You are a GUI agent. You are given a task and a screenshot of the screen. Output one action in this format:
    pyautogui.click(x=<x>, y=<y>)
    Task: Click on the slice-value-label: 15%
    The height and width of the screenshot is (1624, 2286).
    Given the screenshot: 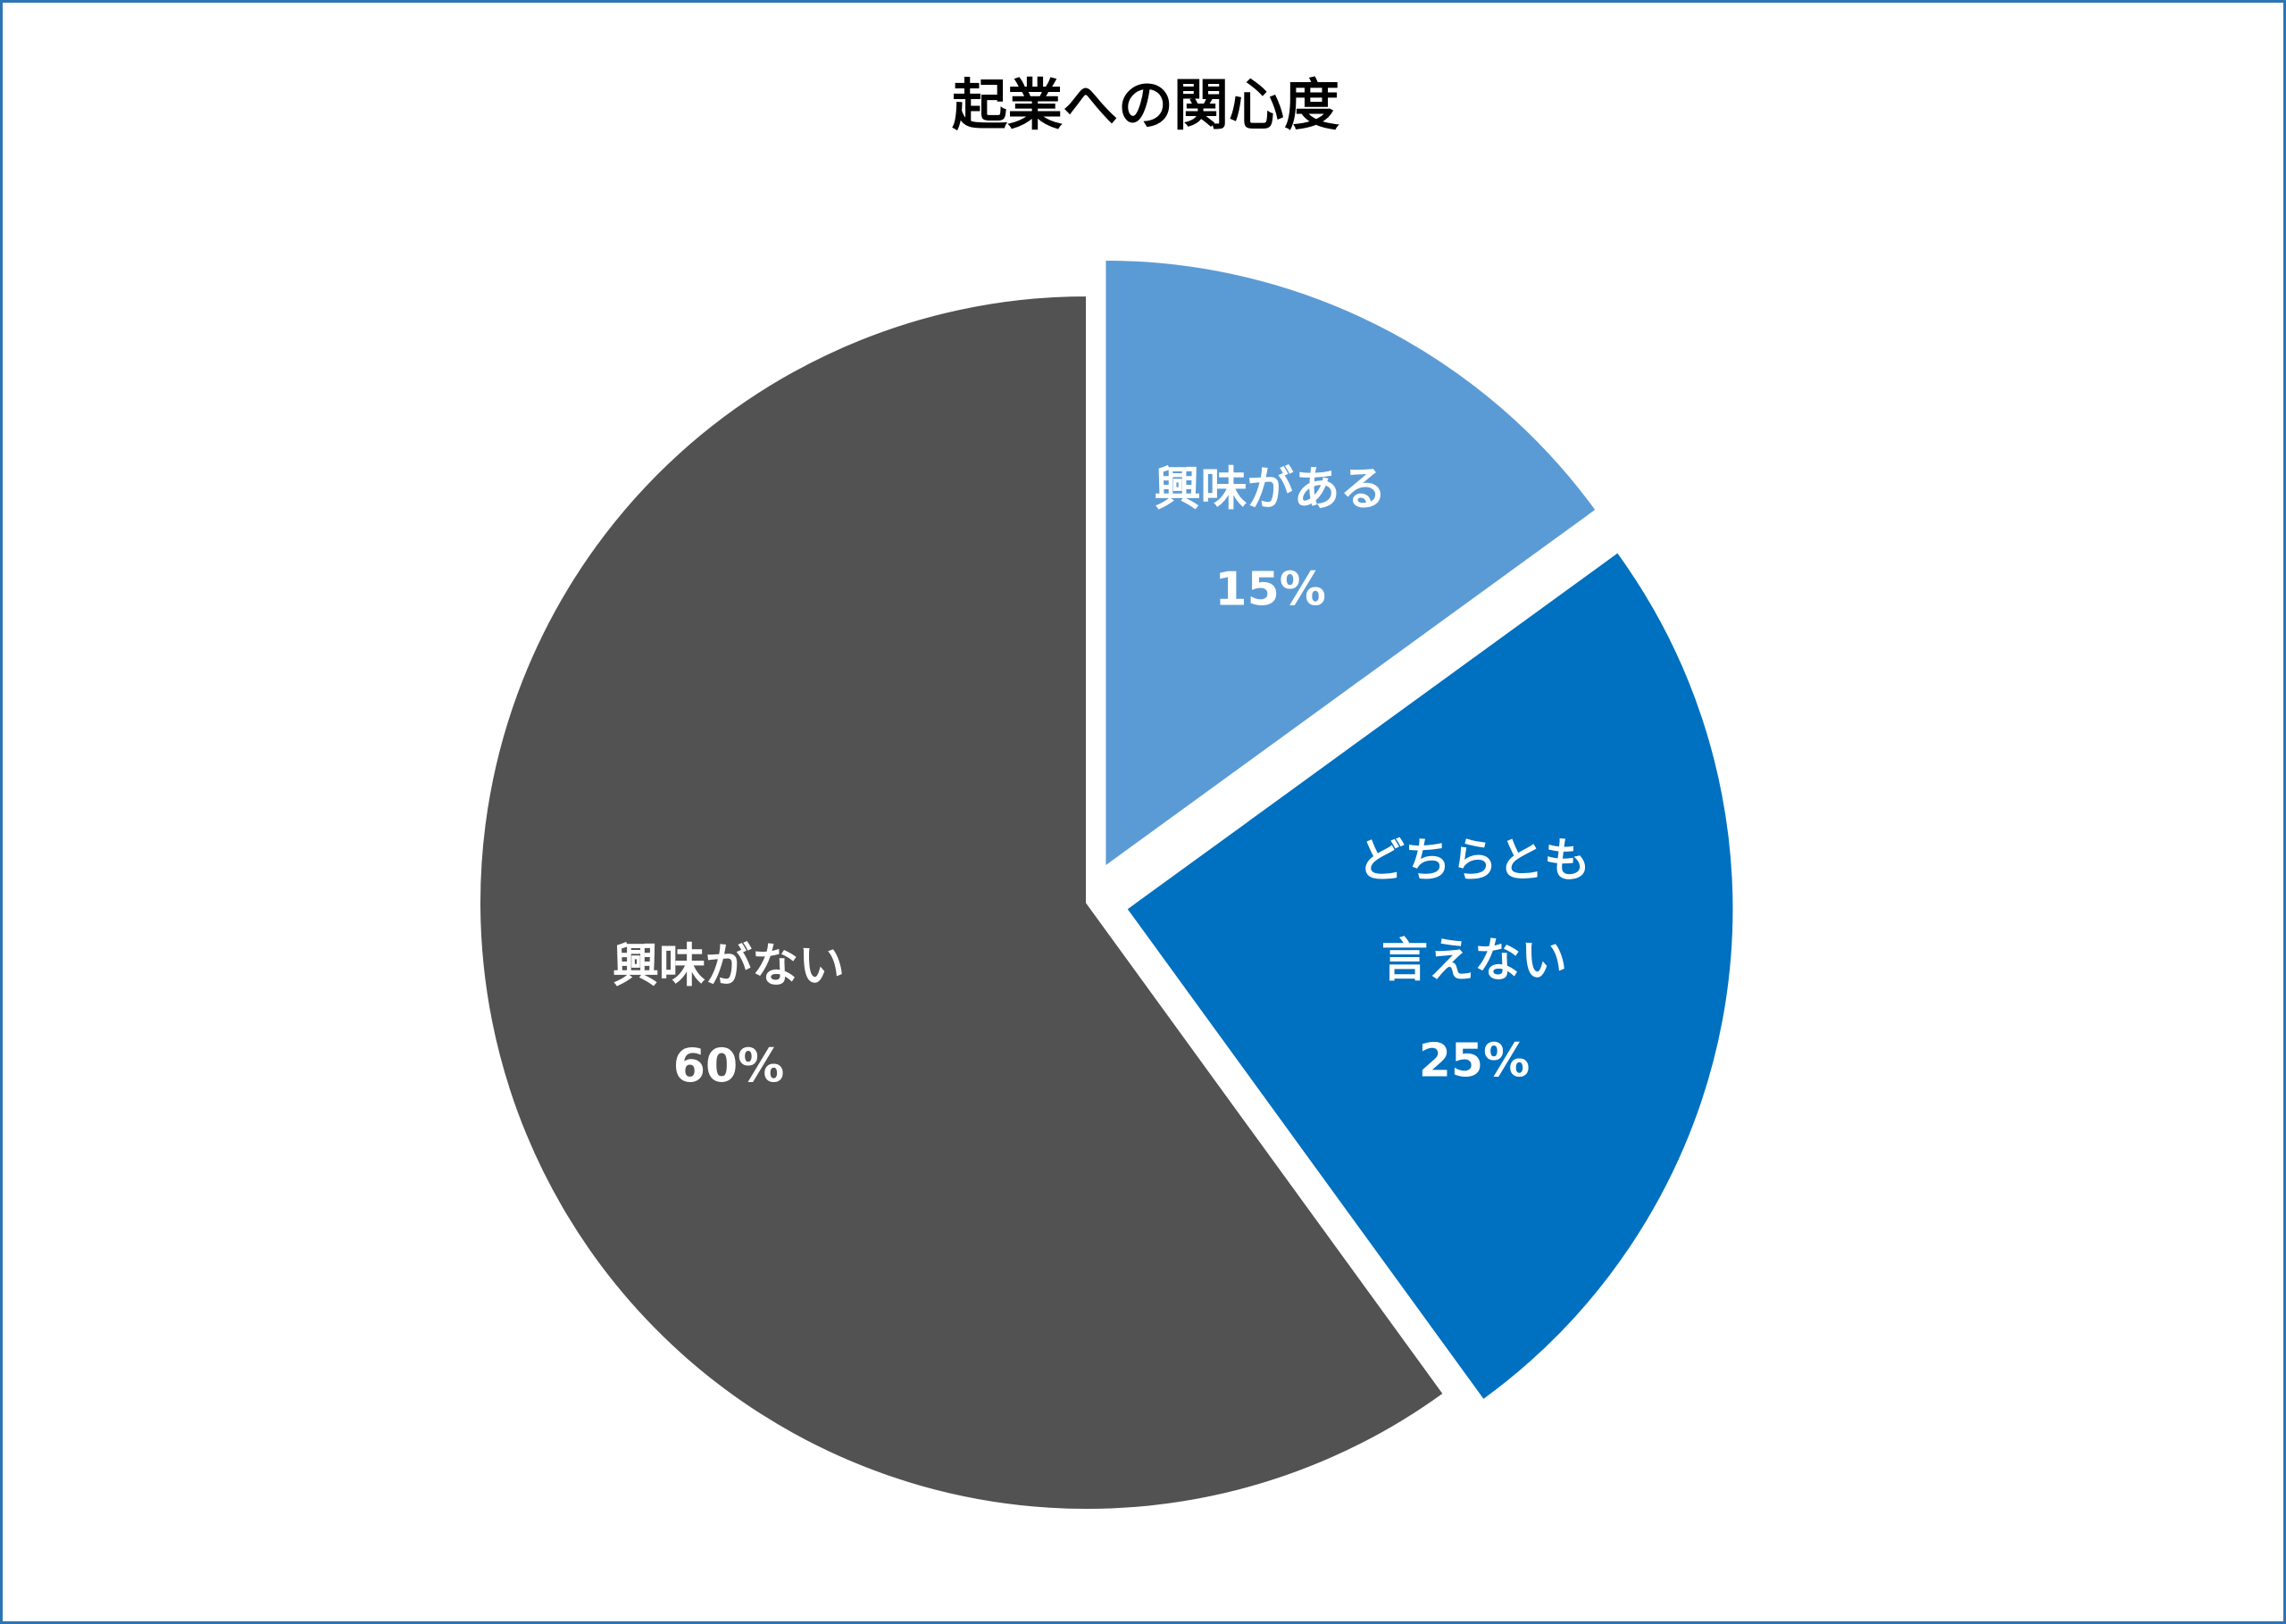 What is the action you would take?
    pyautogui.click(x=1269, y=589)
    